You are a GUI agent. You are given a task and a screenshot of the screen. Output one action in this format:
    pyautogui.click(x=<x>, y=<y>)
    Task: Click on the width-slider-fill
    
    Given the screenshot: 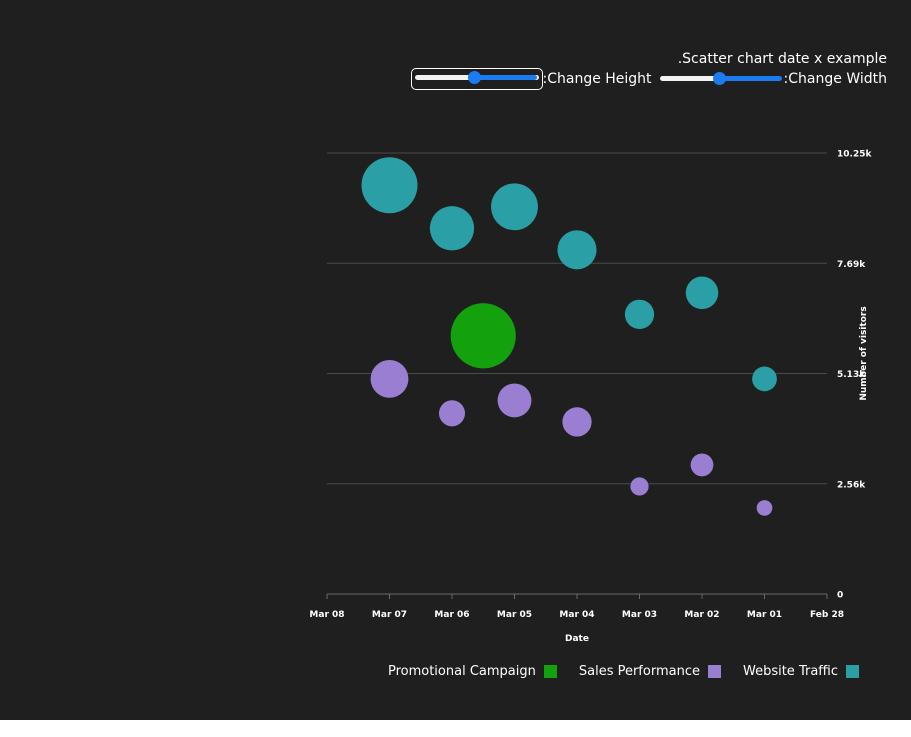 What is the action you would take?
    pyautogui.click(x=749, y=78)
    